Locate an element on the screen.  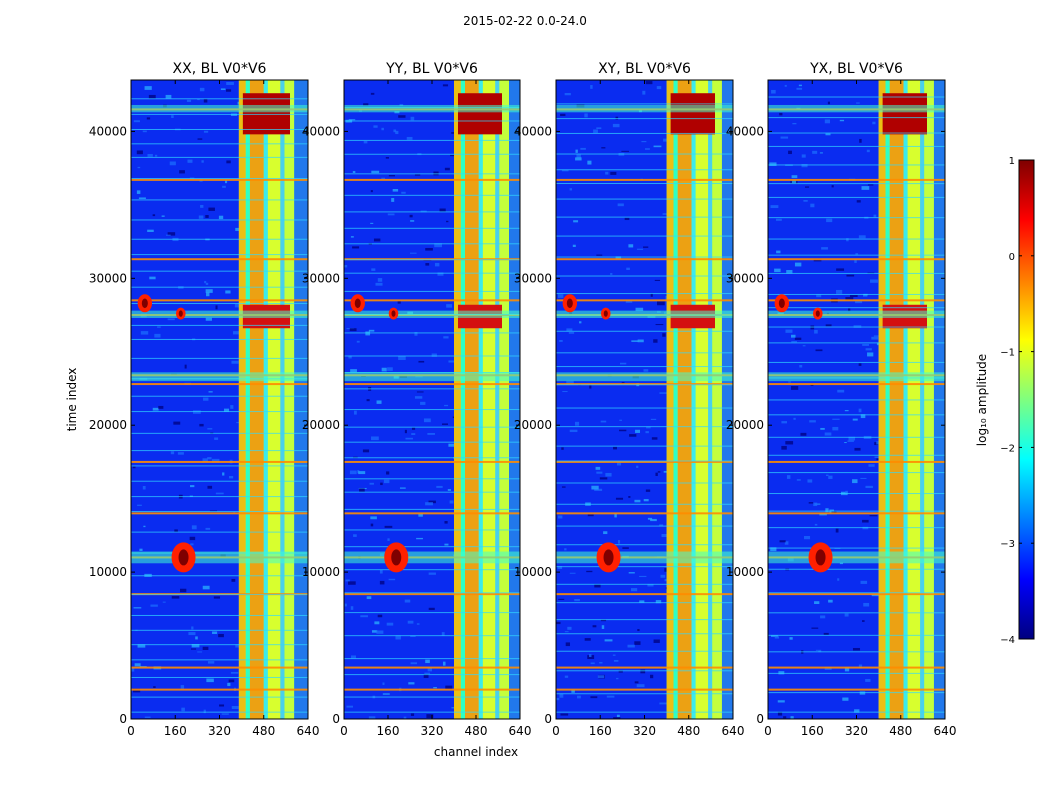
colorbar-tick-label: −2 is located at coordinates (1007, 448).